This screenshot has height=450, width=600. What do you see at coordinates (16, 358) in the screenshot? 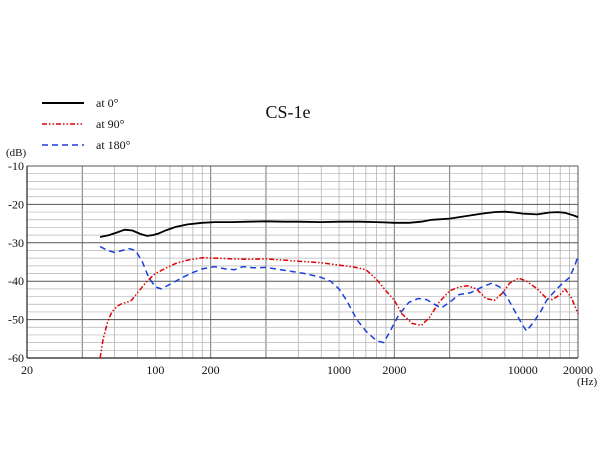
I see `y-tick-label: -60` at bounding box center [16, 358].